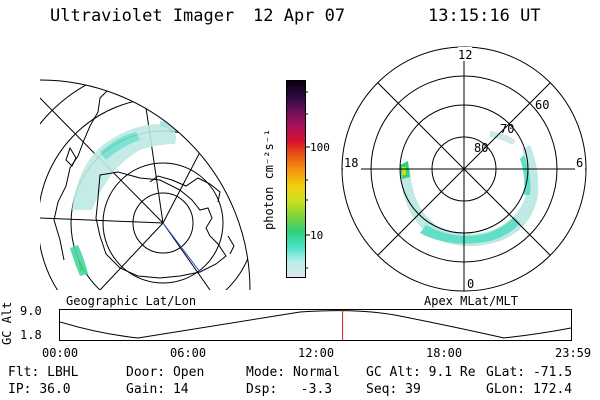  Describe the element at coordinates (60, 353) in the screenshot. I see `altitude-xtick-0: 00:00` at that location.